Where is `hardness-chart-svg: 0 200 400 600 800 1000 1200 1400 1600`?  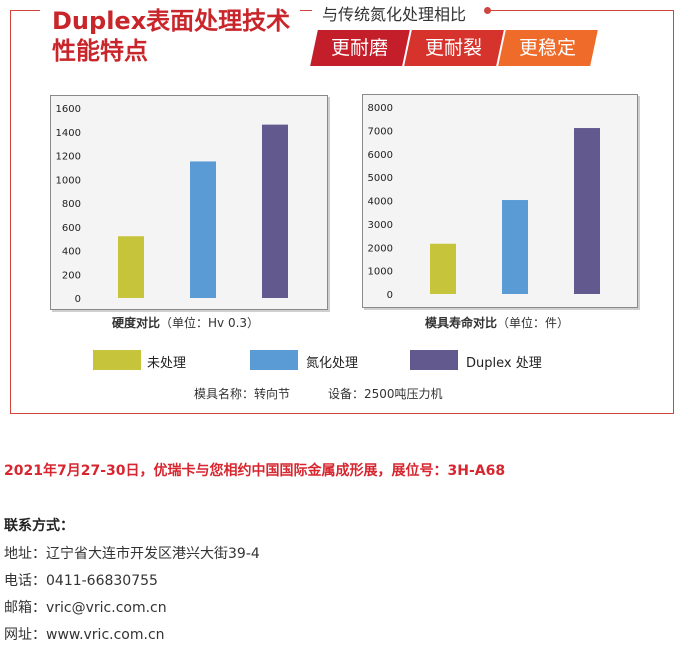
hardness-chart-svg: 0 200 400 600 800 1000 1200 1400 1600 is located at coordinates (172, 204).